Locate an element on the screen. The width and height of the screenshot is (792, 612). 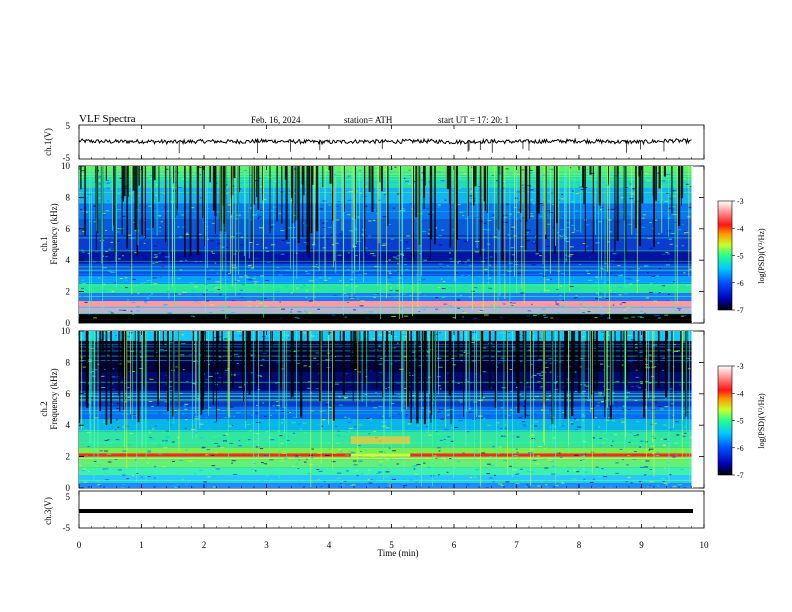
ch1-spec-ytick-label: 0 is located at coordinates (68, 323).